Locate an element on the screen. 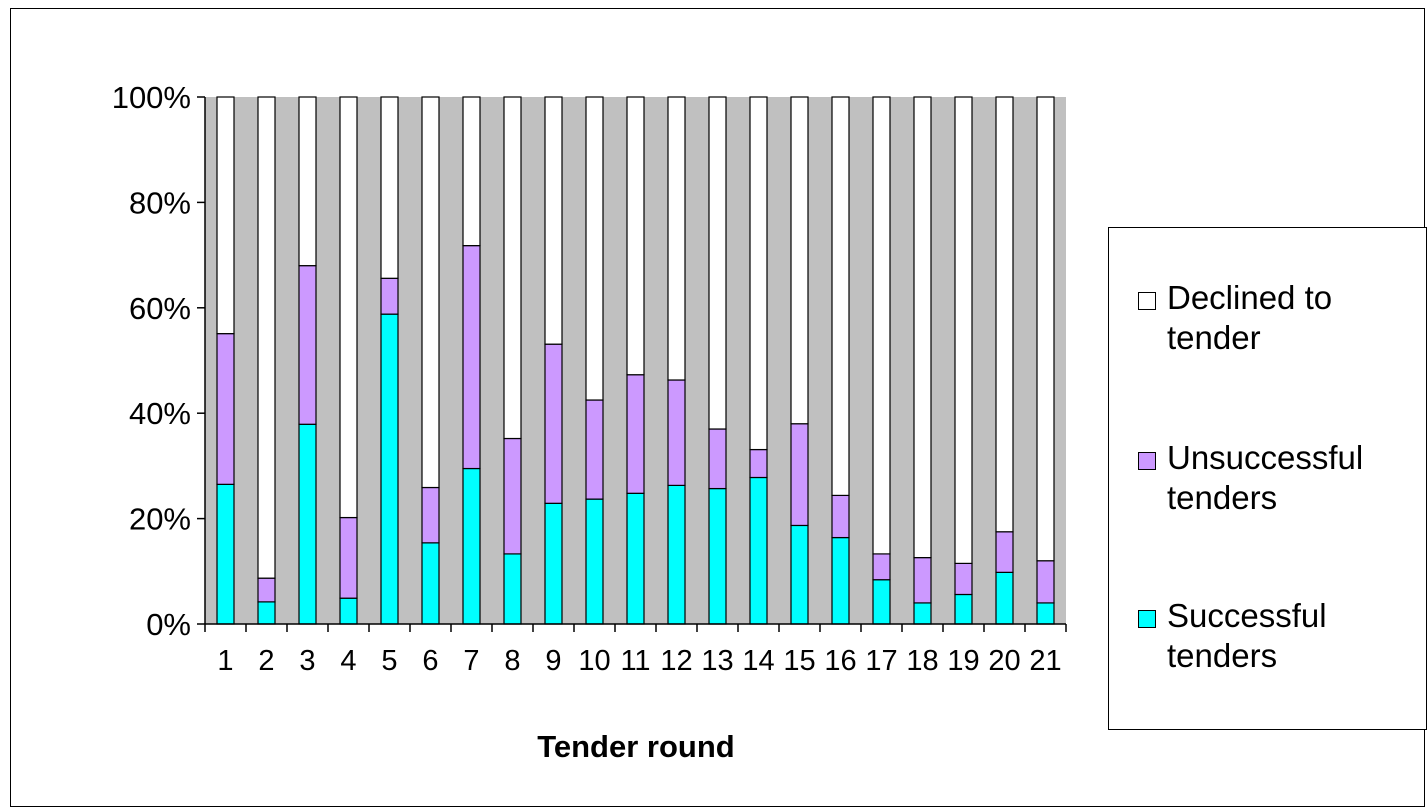 This screenshot has height=809, width=1427. x-tick-label: 7 is located at coordinates (471, 661).